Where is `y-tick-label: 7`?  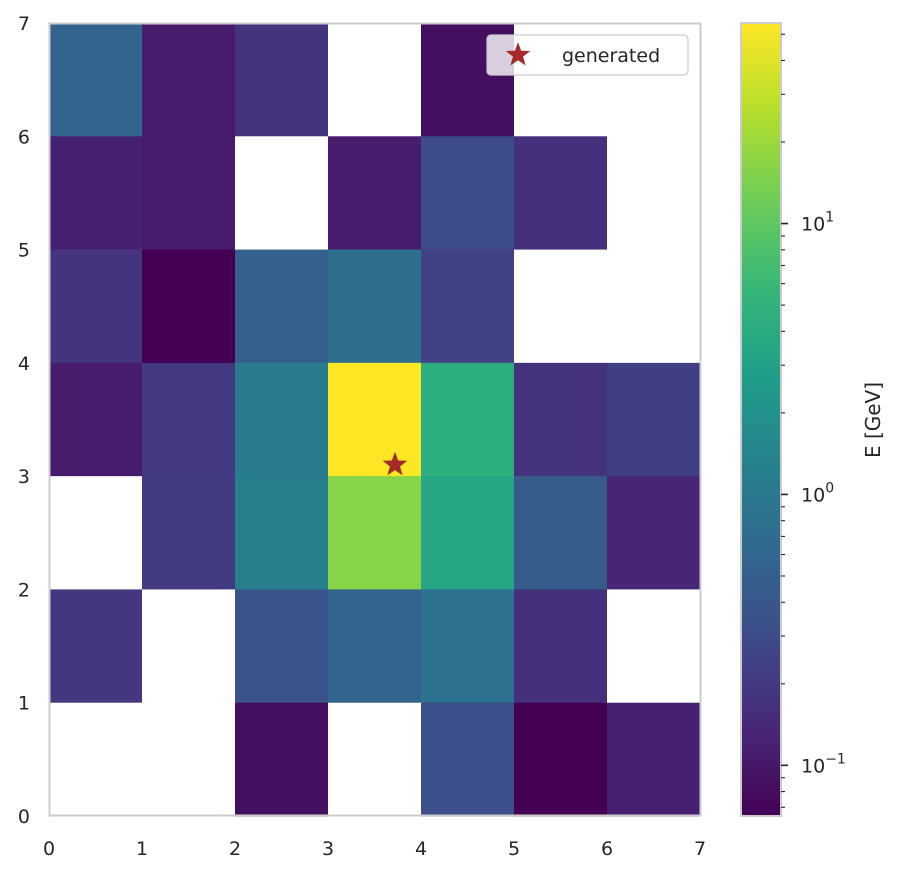 y-tick-label: 7 is located at coordinates (24, 24).